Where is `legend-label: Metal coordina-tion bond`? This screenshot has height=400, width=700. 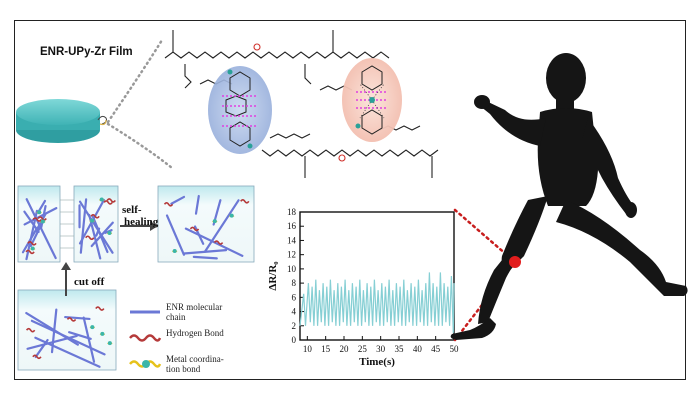 legend-label: Metal coordina-tion bond is located at coordinates (195, 364).